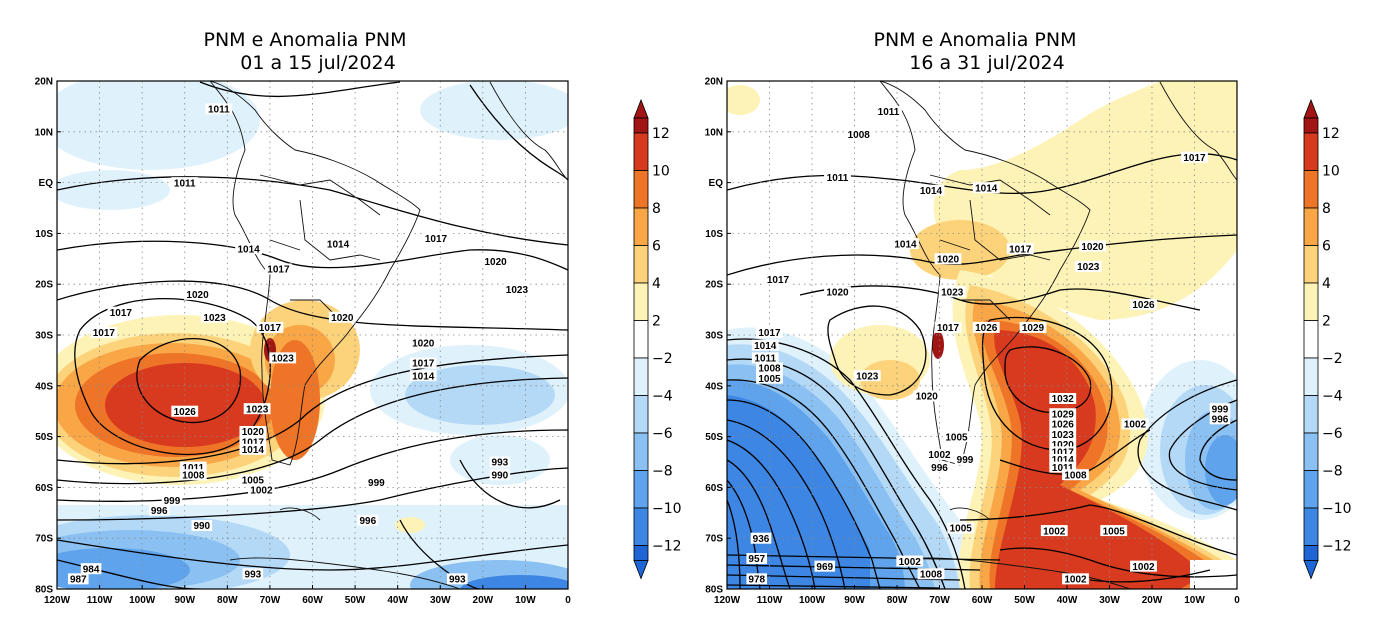  I want to click on isobar-label: 1008, so click(859, 135).